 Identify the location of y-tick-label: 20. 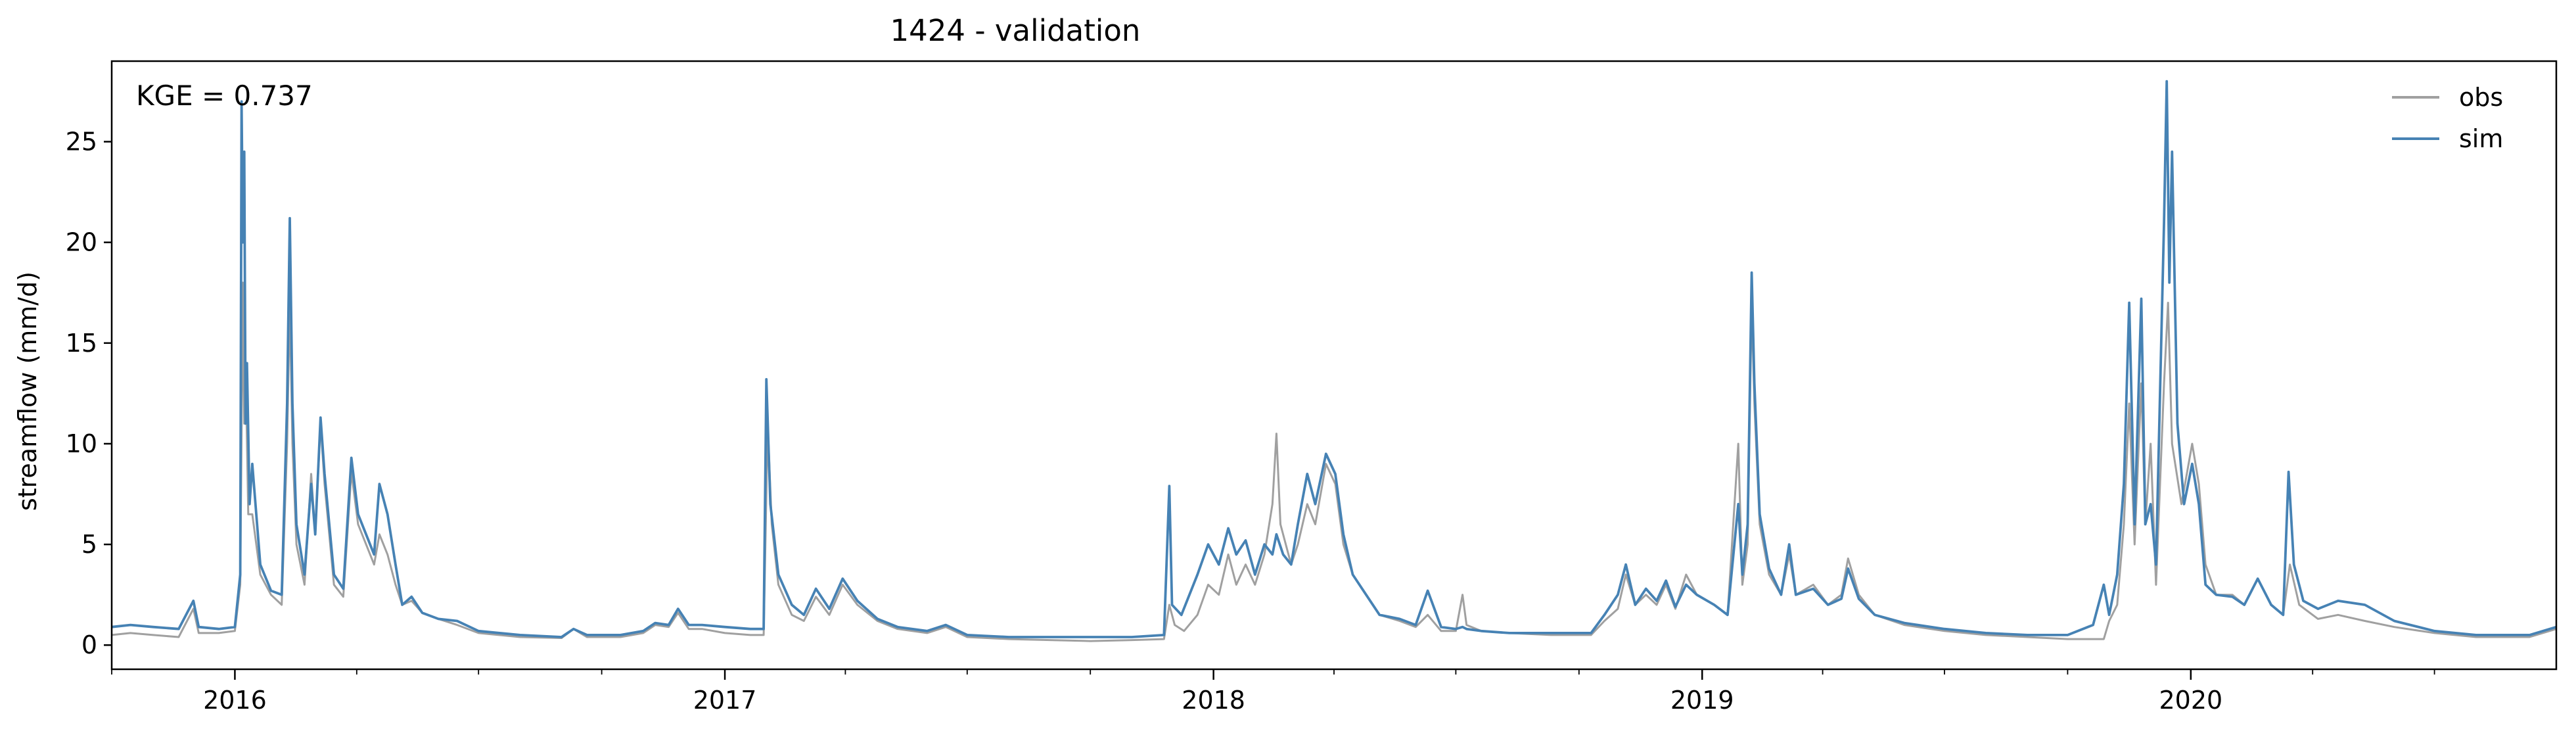
(82, 242).